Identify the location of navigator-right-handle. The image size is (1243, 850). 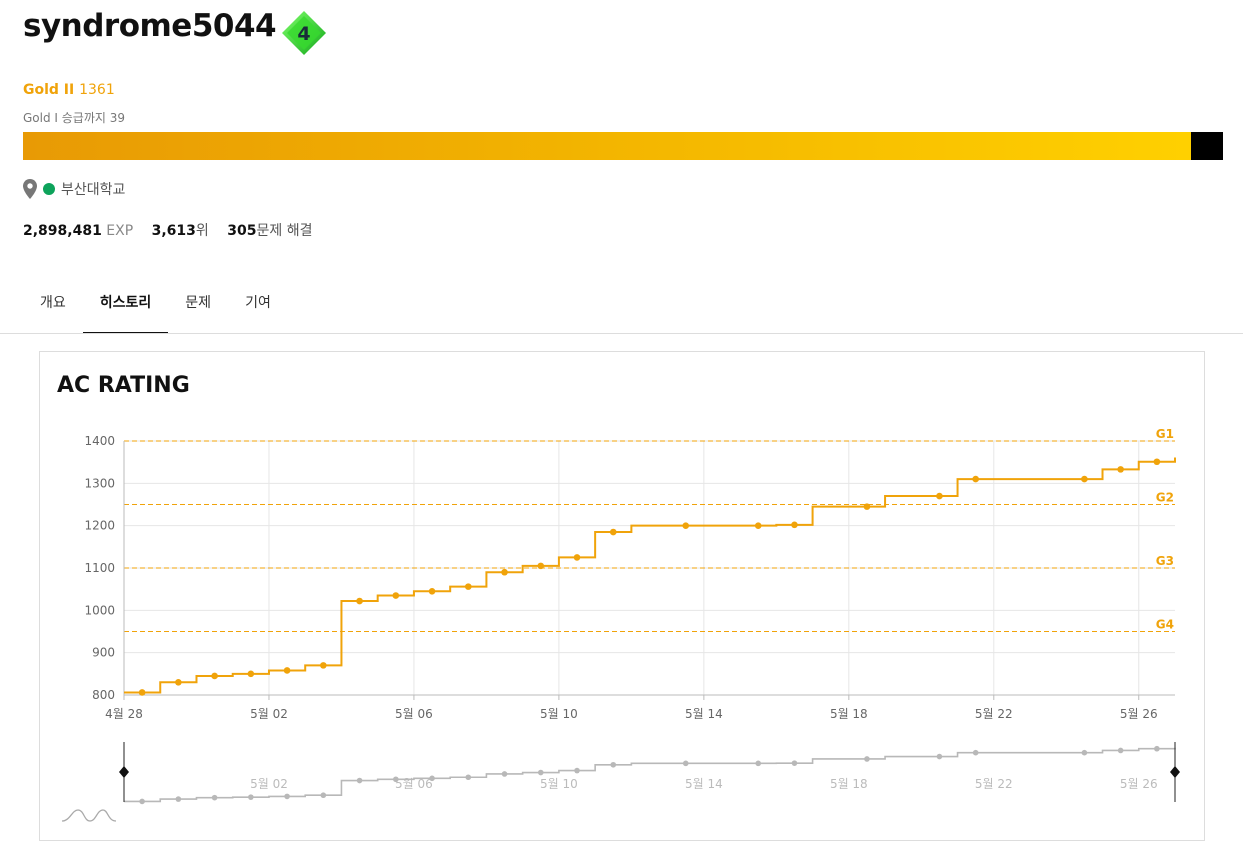
(1175, 772).